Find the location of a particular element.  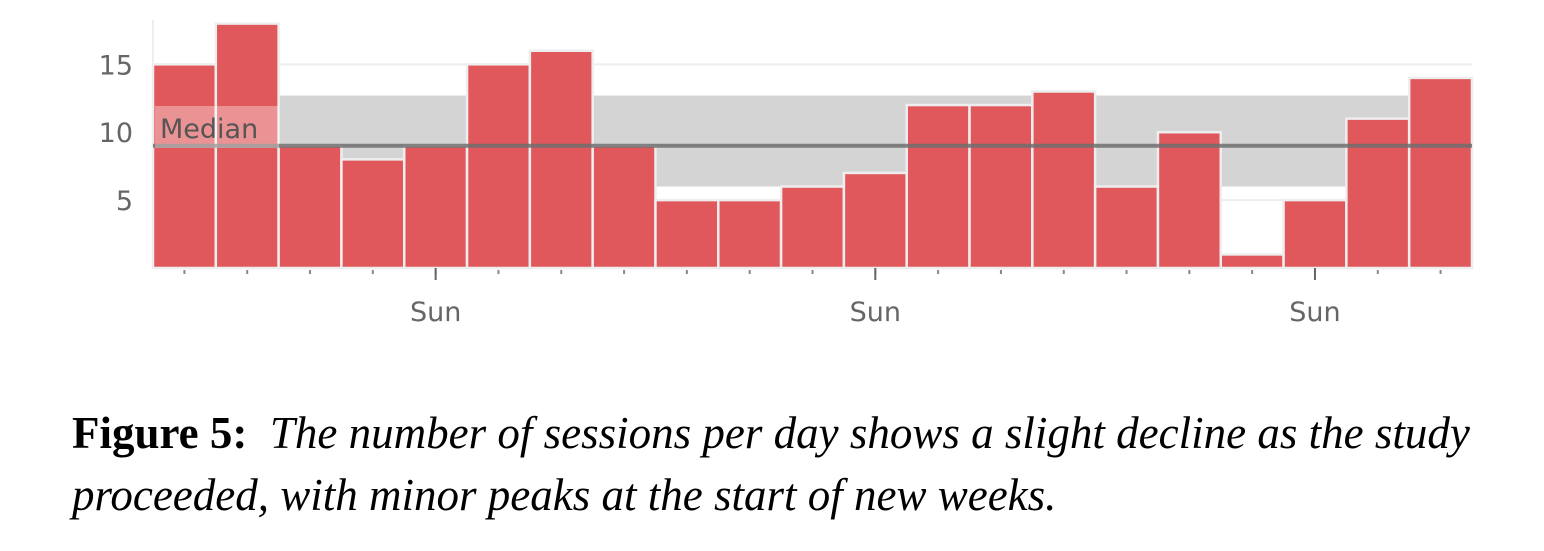

y-tick-label: 5 is located at coordinates (124, 201).